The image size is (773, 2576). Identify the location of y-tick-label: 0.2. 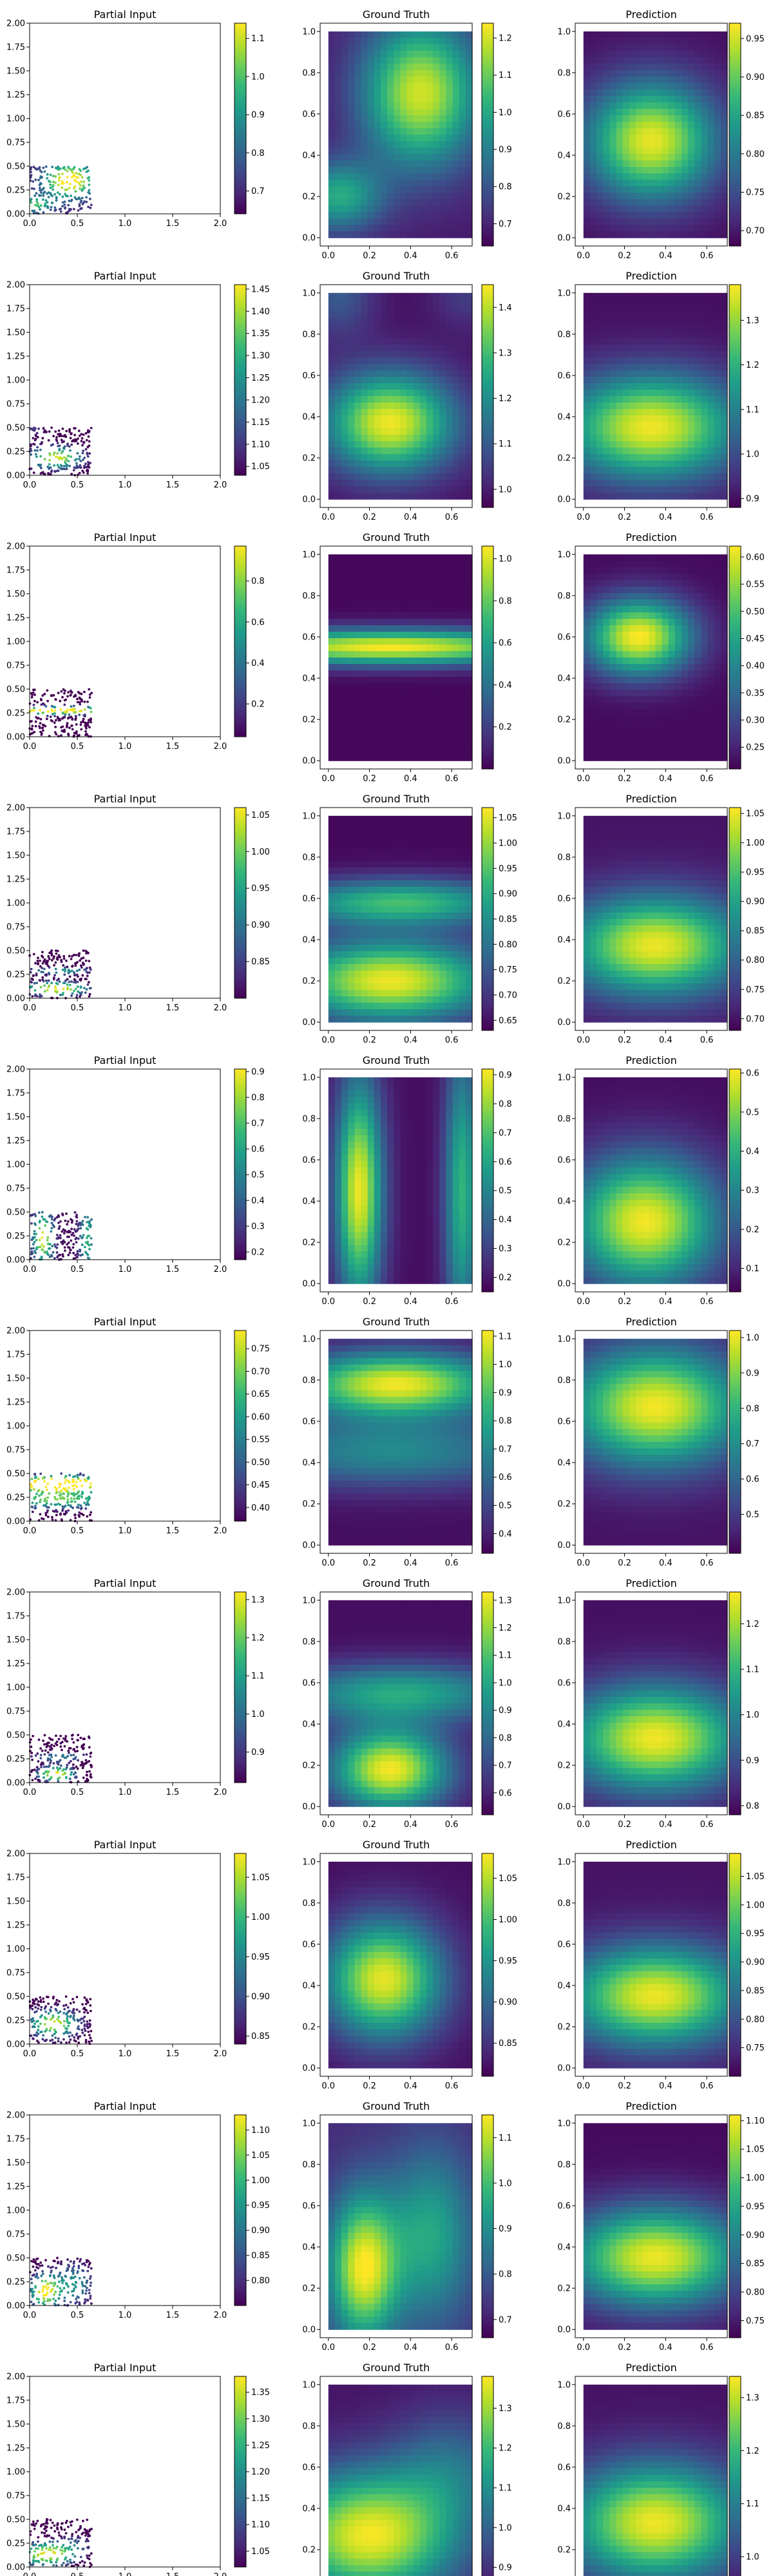
(564, 2551).